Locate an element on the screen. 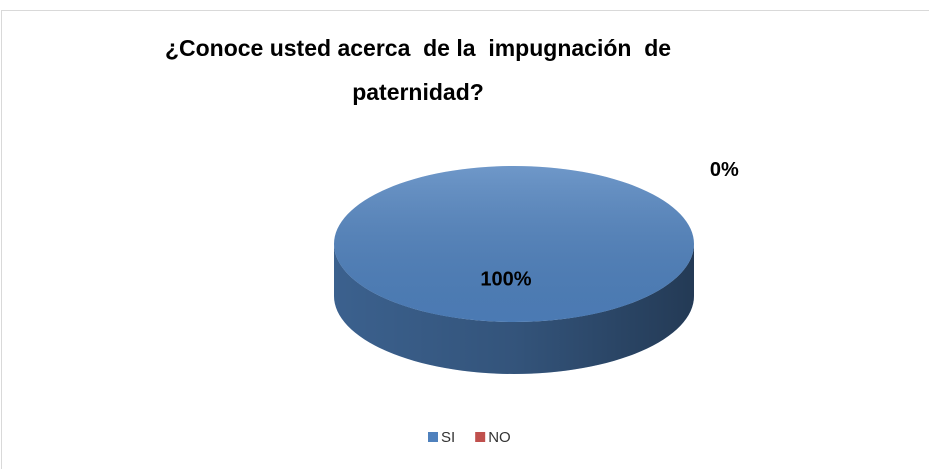 The width and height of the screenshot is (929, 469). slice-side-shade is located at coordinates (514, 309).